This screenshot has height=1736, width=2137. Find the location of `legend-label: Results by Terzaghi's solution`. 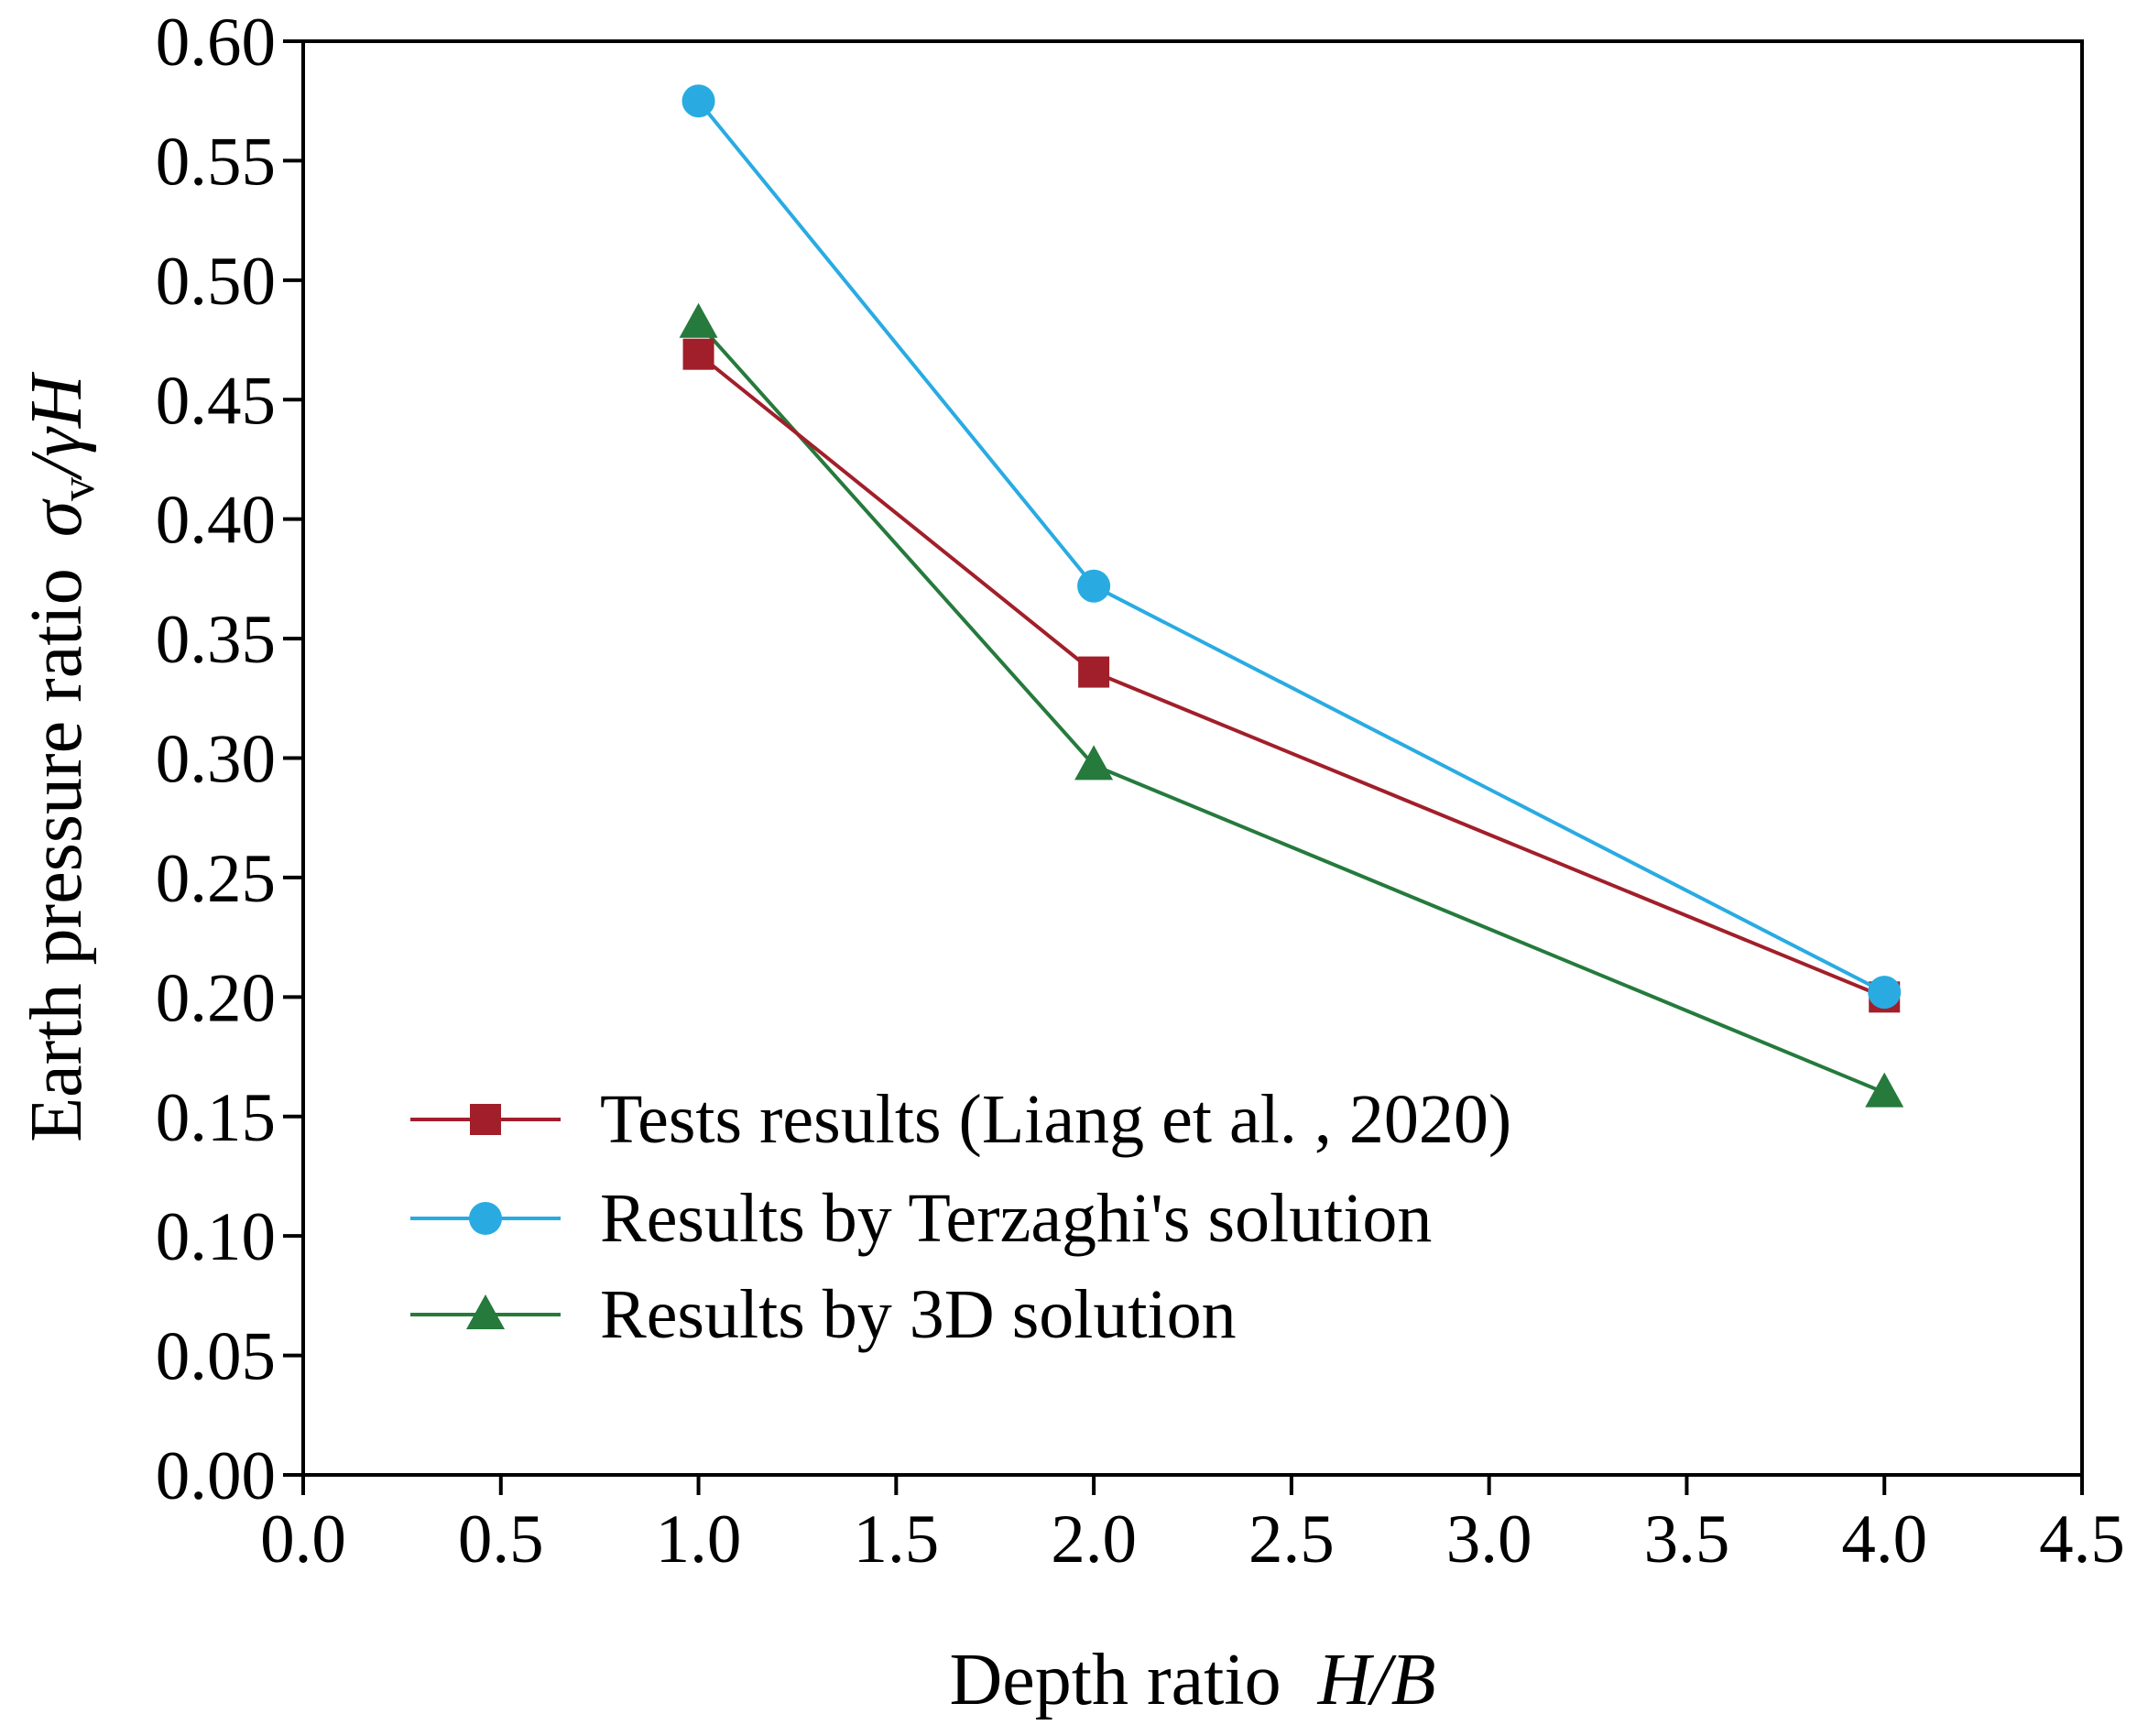

legend-label: Results by Terzaghi's solution is located at coordinates (1016, 1218).